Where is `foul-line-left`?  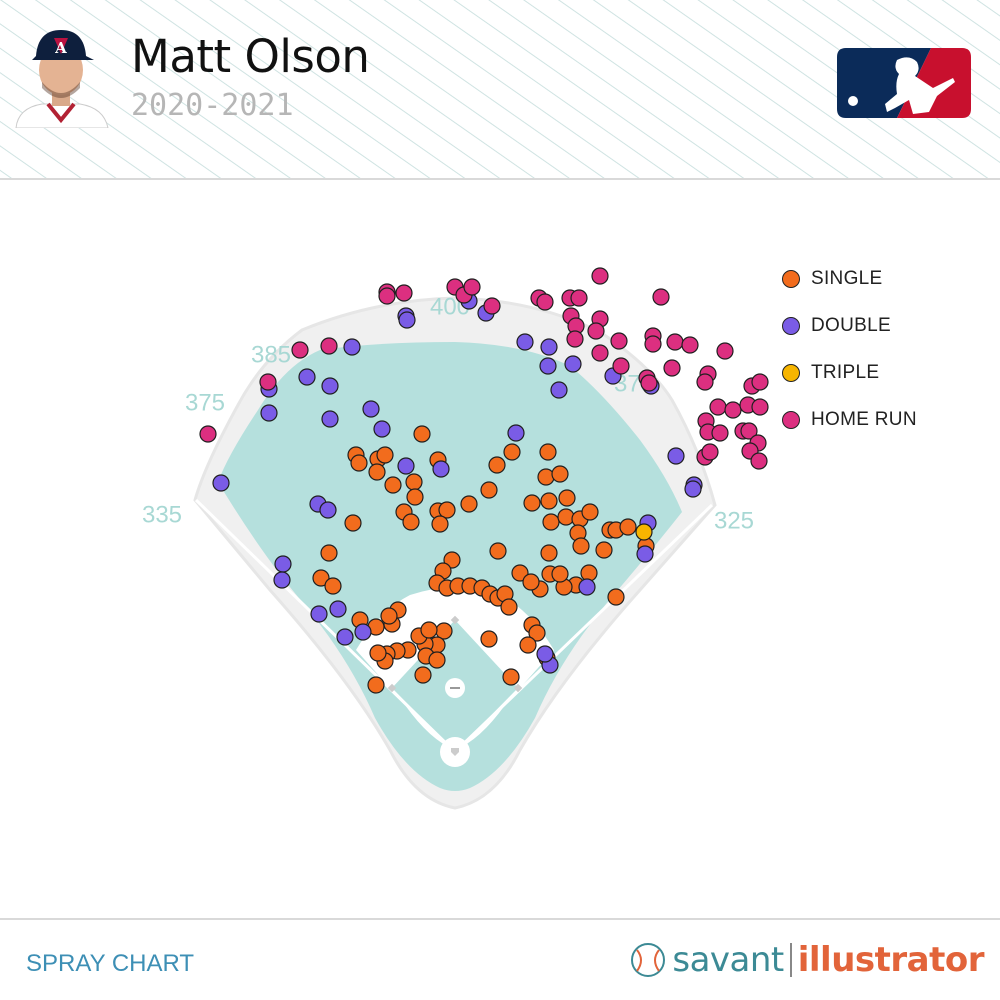 foul-line-left is located at coordinates (325, 626).